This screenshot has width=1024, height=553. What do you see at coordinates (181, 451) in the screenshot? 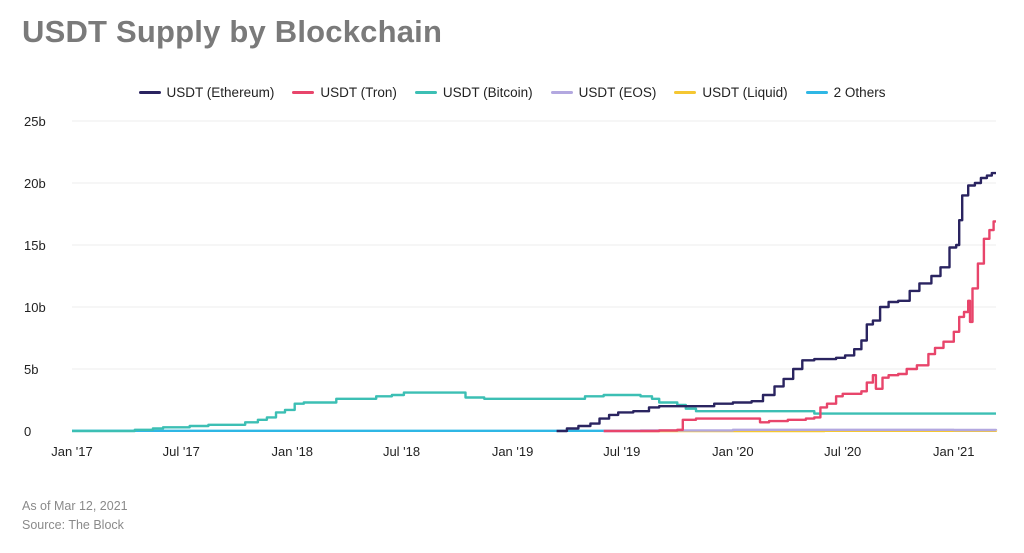
I see `x-tick-label: Jul '17` at bounding box center [181, 451].